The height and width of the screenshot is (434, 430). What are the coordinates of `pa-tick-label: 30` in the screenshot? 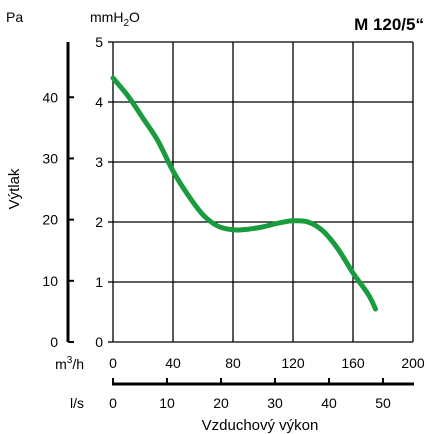 It's located at (50, 158).